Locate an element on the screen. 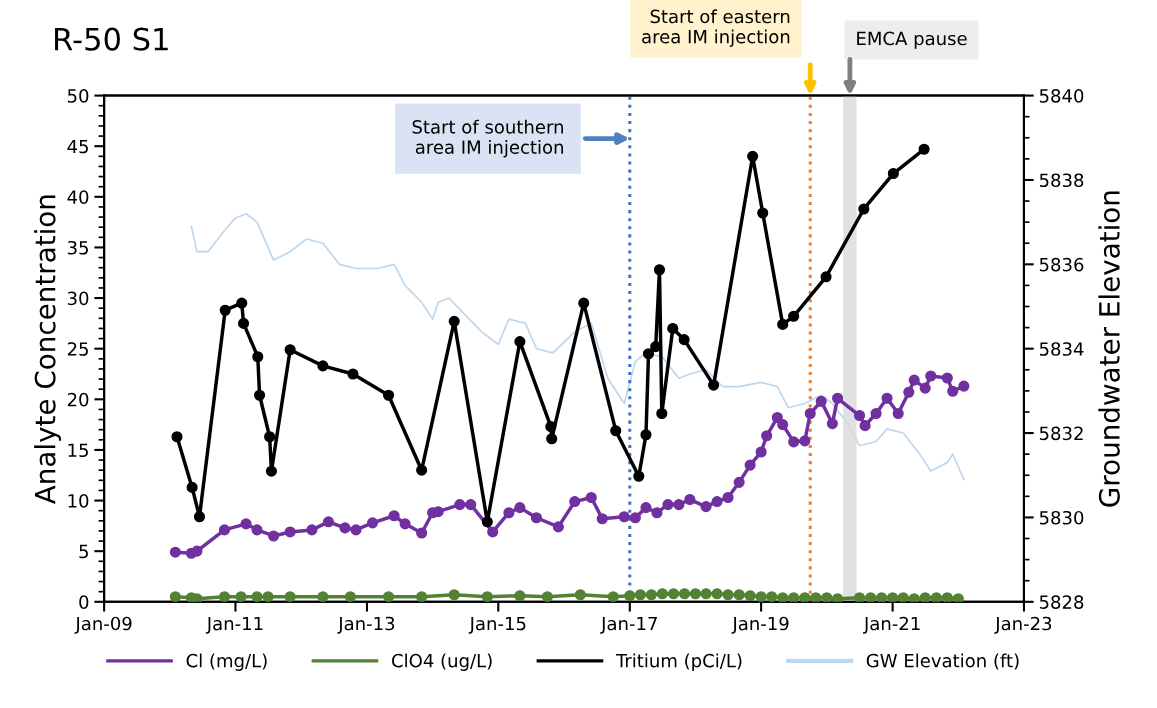 The image size is (1157, 708). y-tick-label: 0 is located at coordinates (84, 602).